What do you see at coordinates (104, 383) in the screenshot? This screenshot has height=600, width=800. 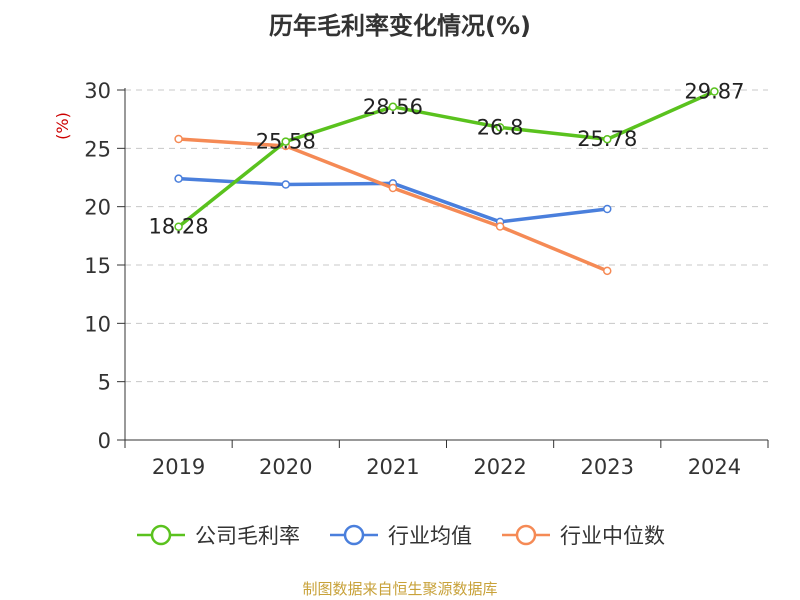 I see `y-tick-label: 5` at bounding box center [104, 383].